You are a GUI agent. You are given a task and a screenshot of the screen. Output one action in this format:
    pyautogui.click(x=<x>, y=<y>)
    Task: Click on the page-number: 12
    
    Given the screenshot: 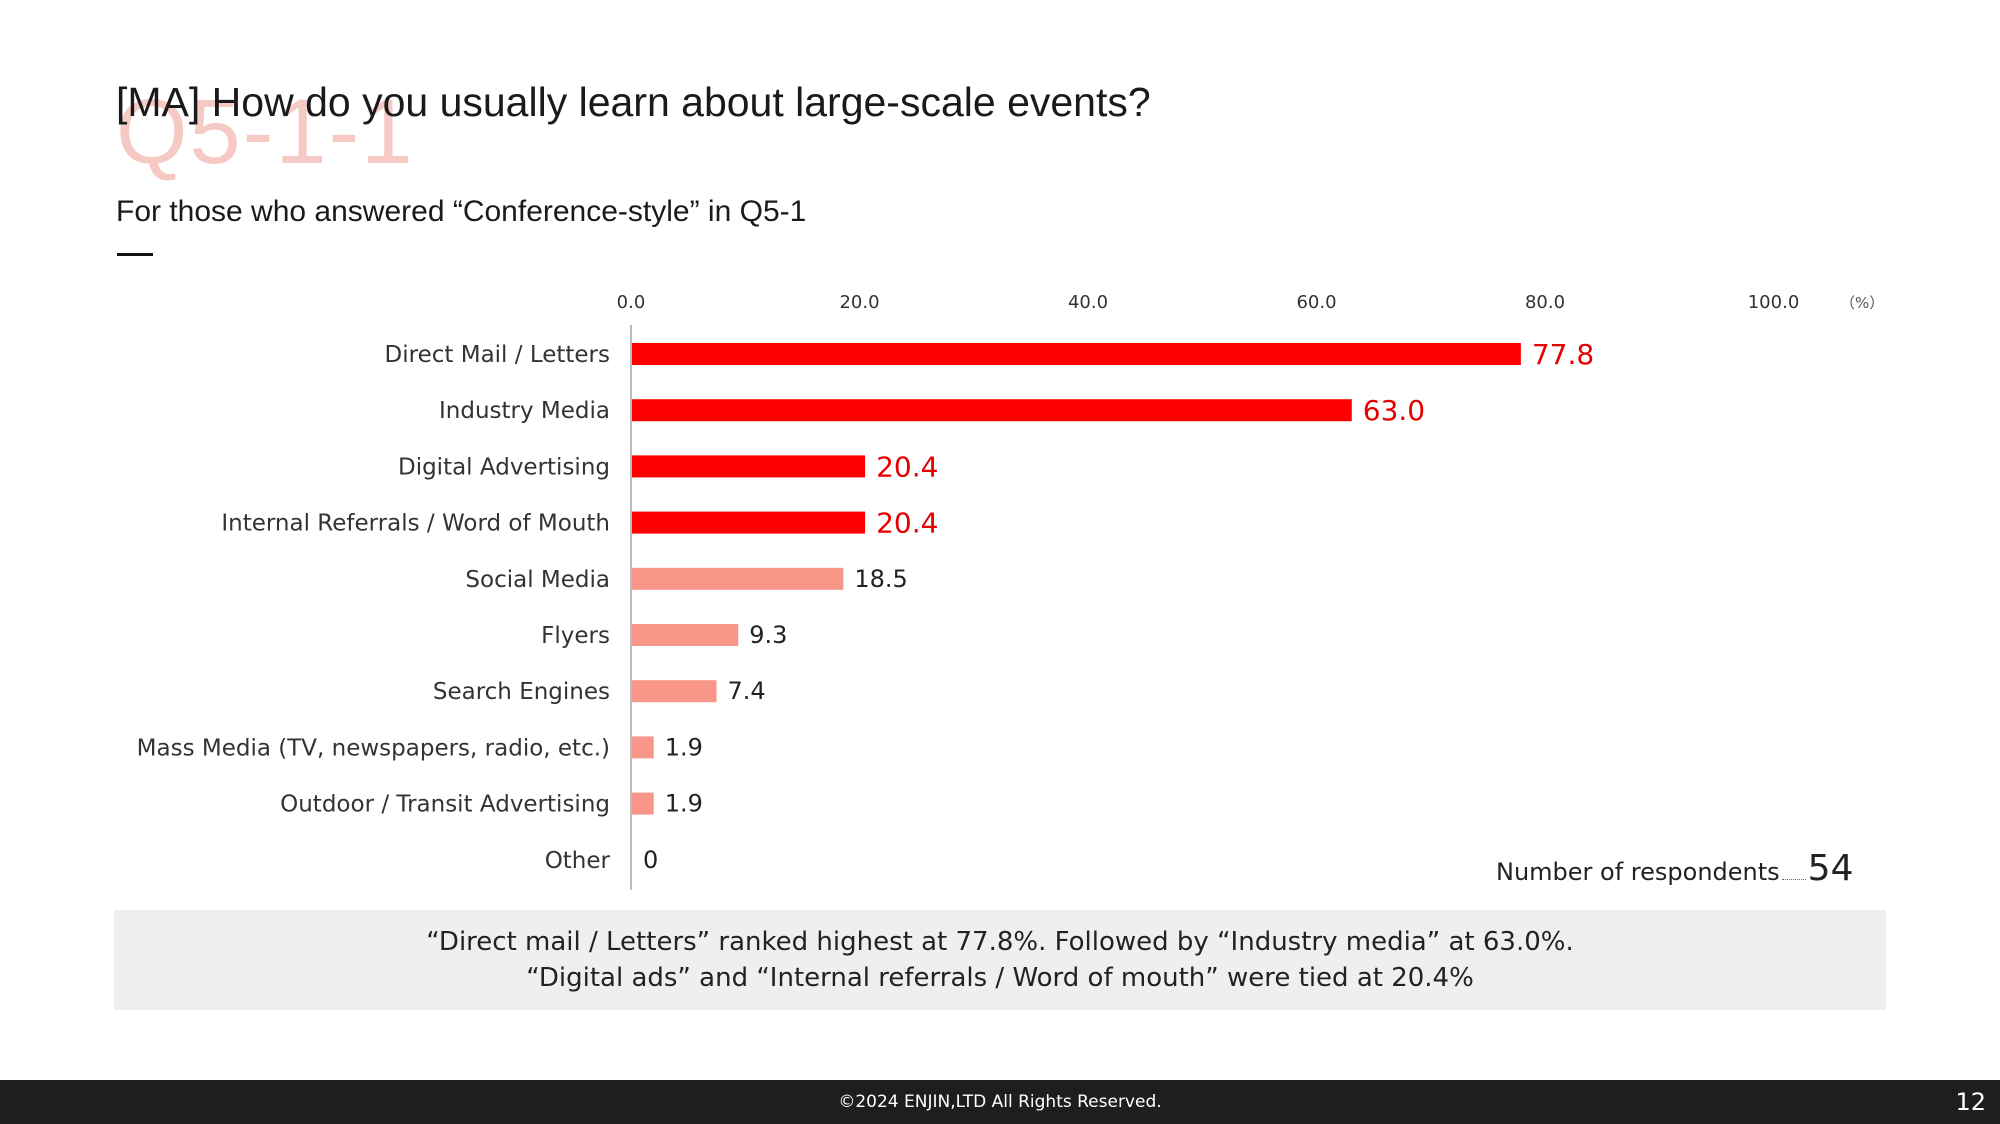 What is the action you would take?
    pyautogui.click(x=1970, y=1102)
    